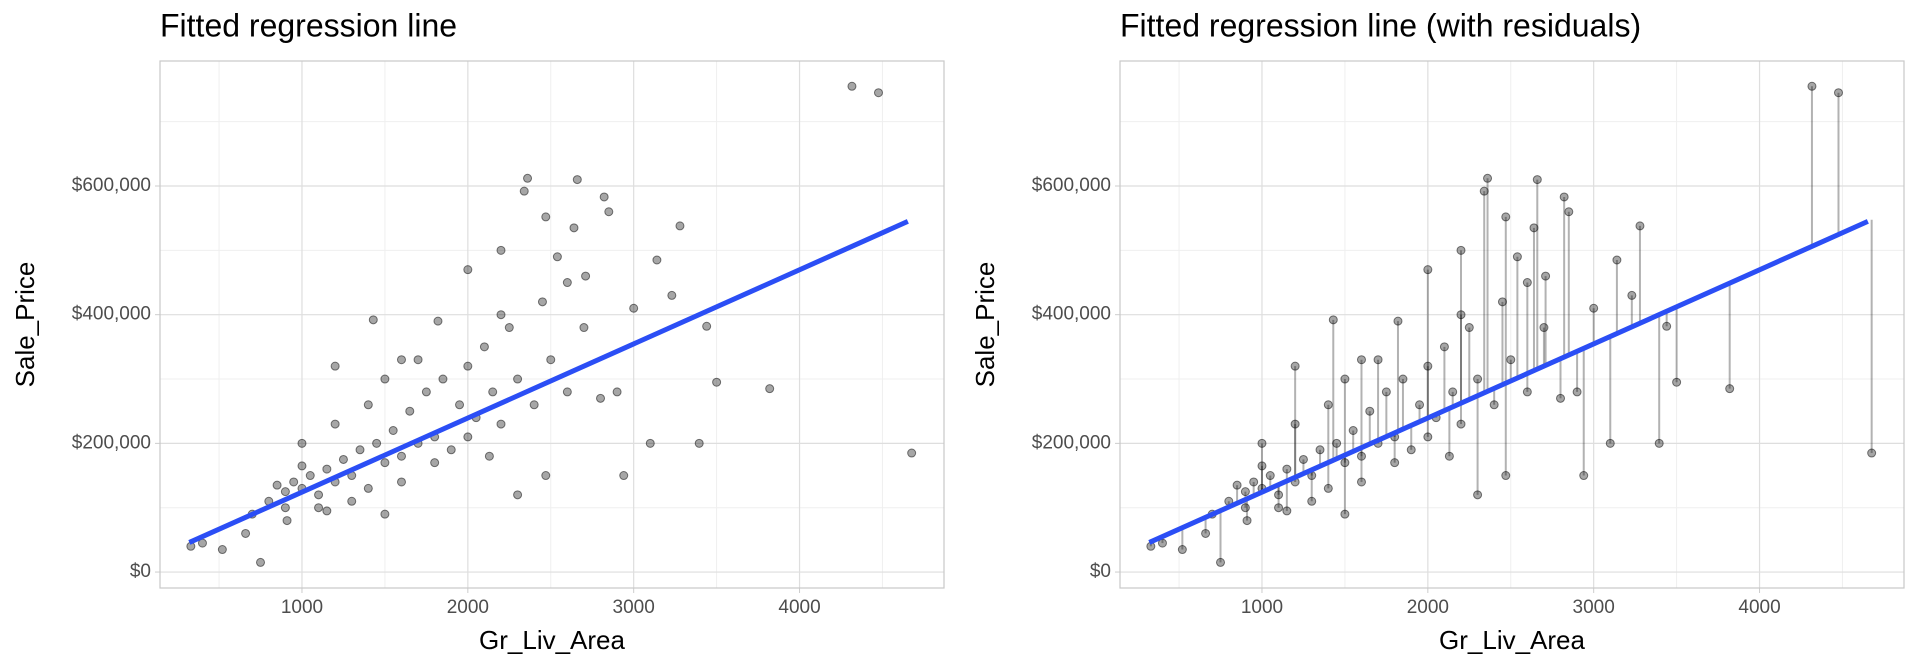 Image resolution: width=1920 pixels, height=672 pixels. I want to click on y-tick-label: $600,000, so click(111, 185).